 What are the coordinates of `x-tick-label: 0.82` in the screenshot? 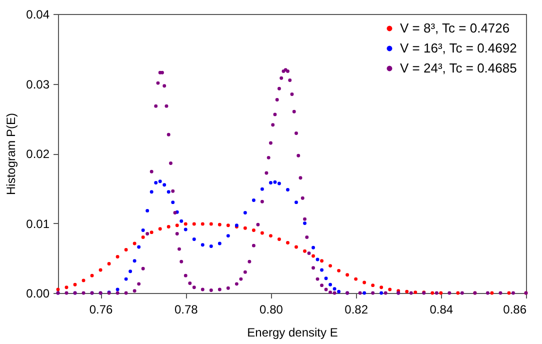 It's located at (356, 309).